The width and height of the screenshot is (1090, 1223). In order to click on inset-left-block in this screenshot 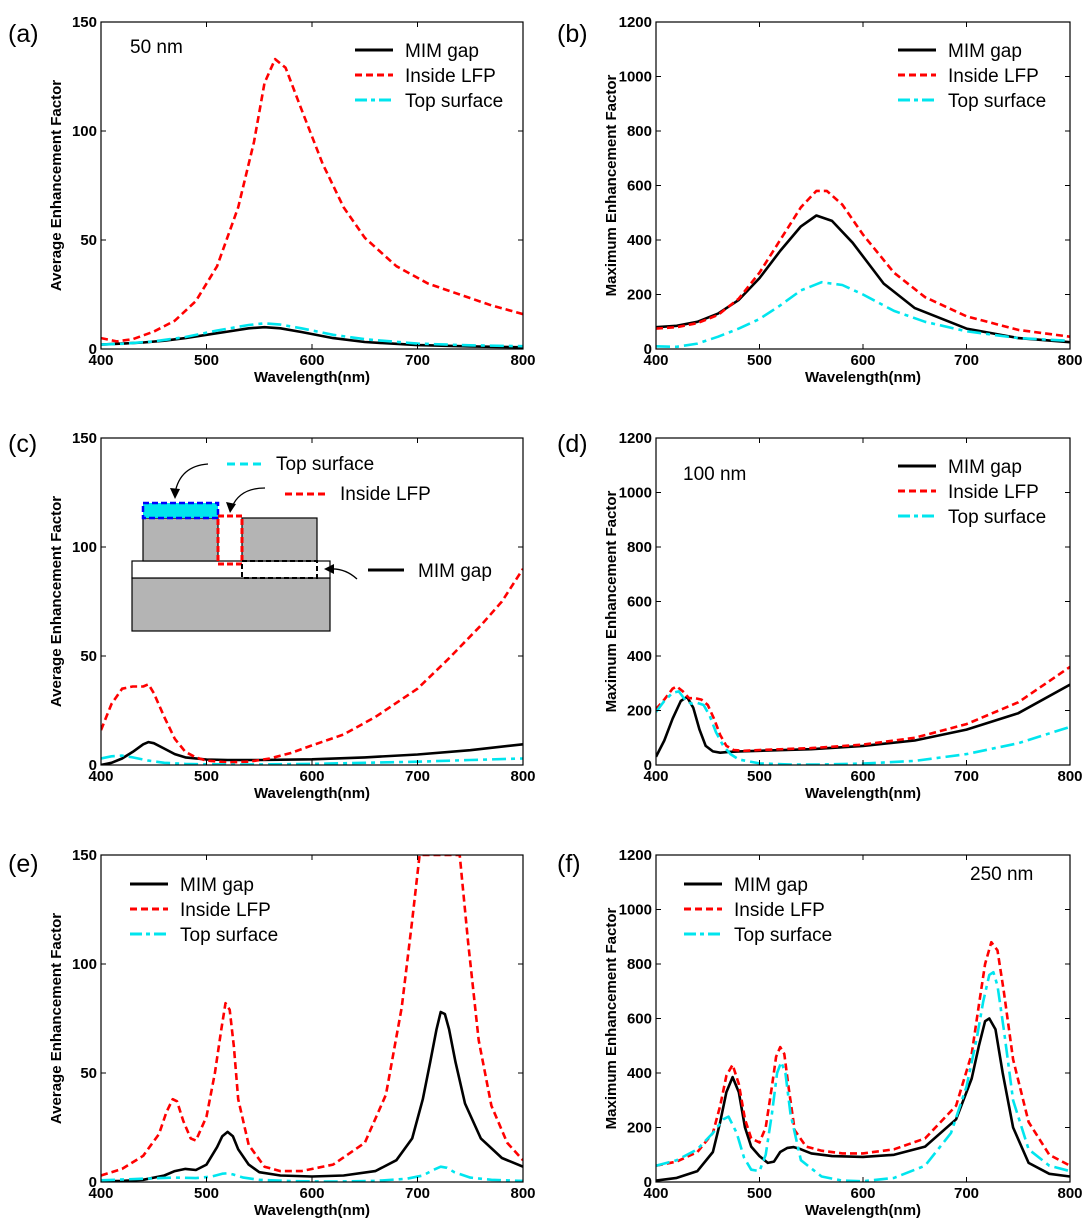, I will do `click(180, 539)`.